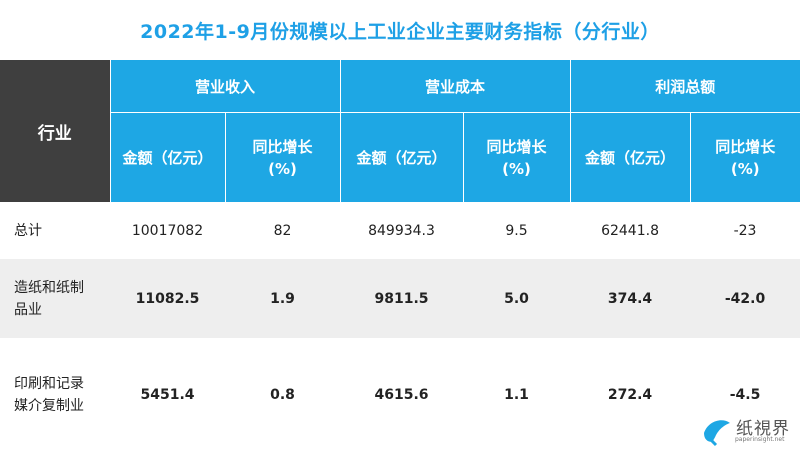 Image resolution: width=800 pixels, height=452 pixels. What do you see at coordinates (630, 298) in the screenshot?
I see `profit-amount-cell: 374.4` at bounding box center [630, 298].